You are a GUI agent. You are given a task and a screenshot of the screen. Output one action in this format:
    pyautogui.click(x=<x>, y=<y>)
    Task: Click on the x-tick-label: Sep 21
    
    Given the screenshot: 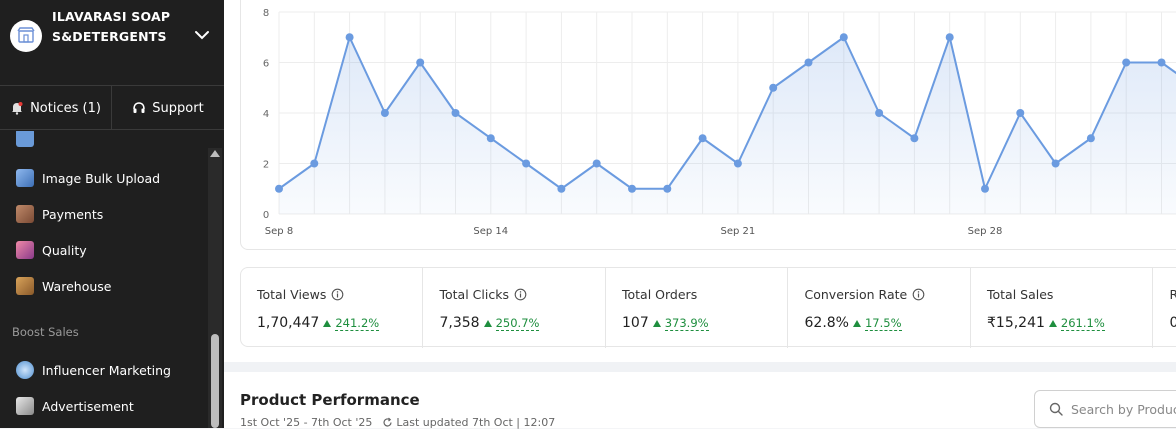 What is the action you would take?
    pyautogui.click(x=738, y=231)
    